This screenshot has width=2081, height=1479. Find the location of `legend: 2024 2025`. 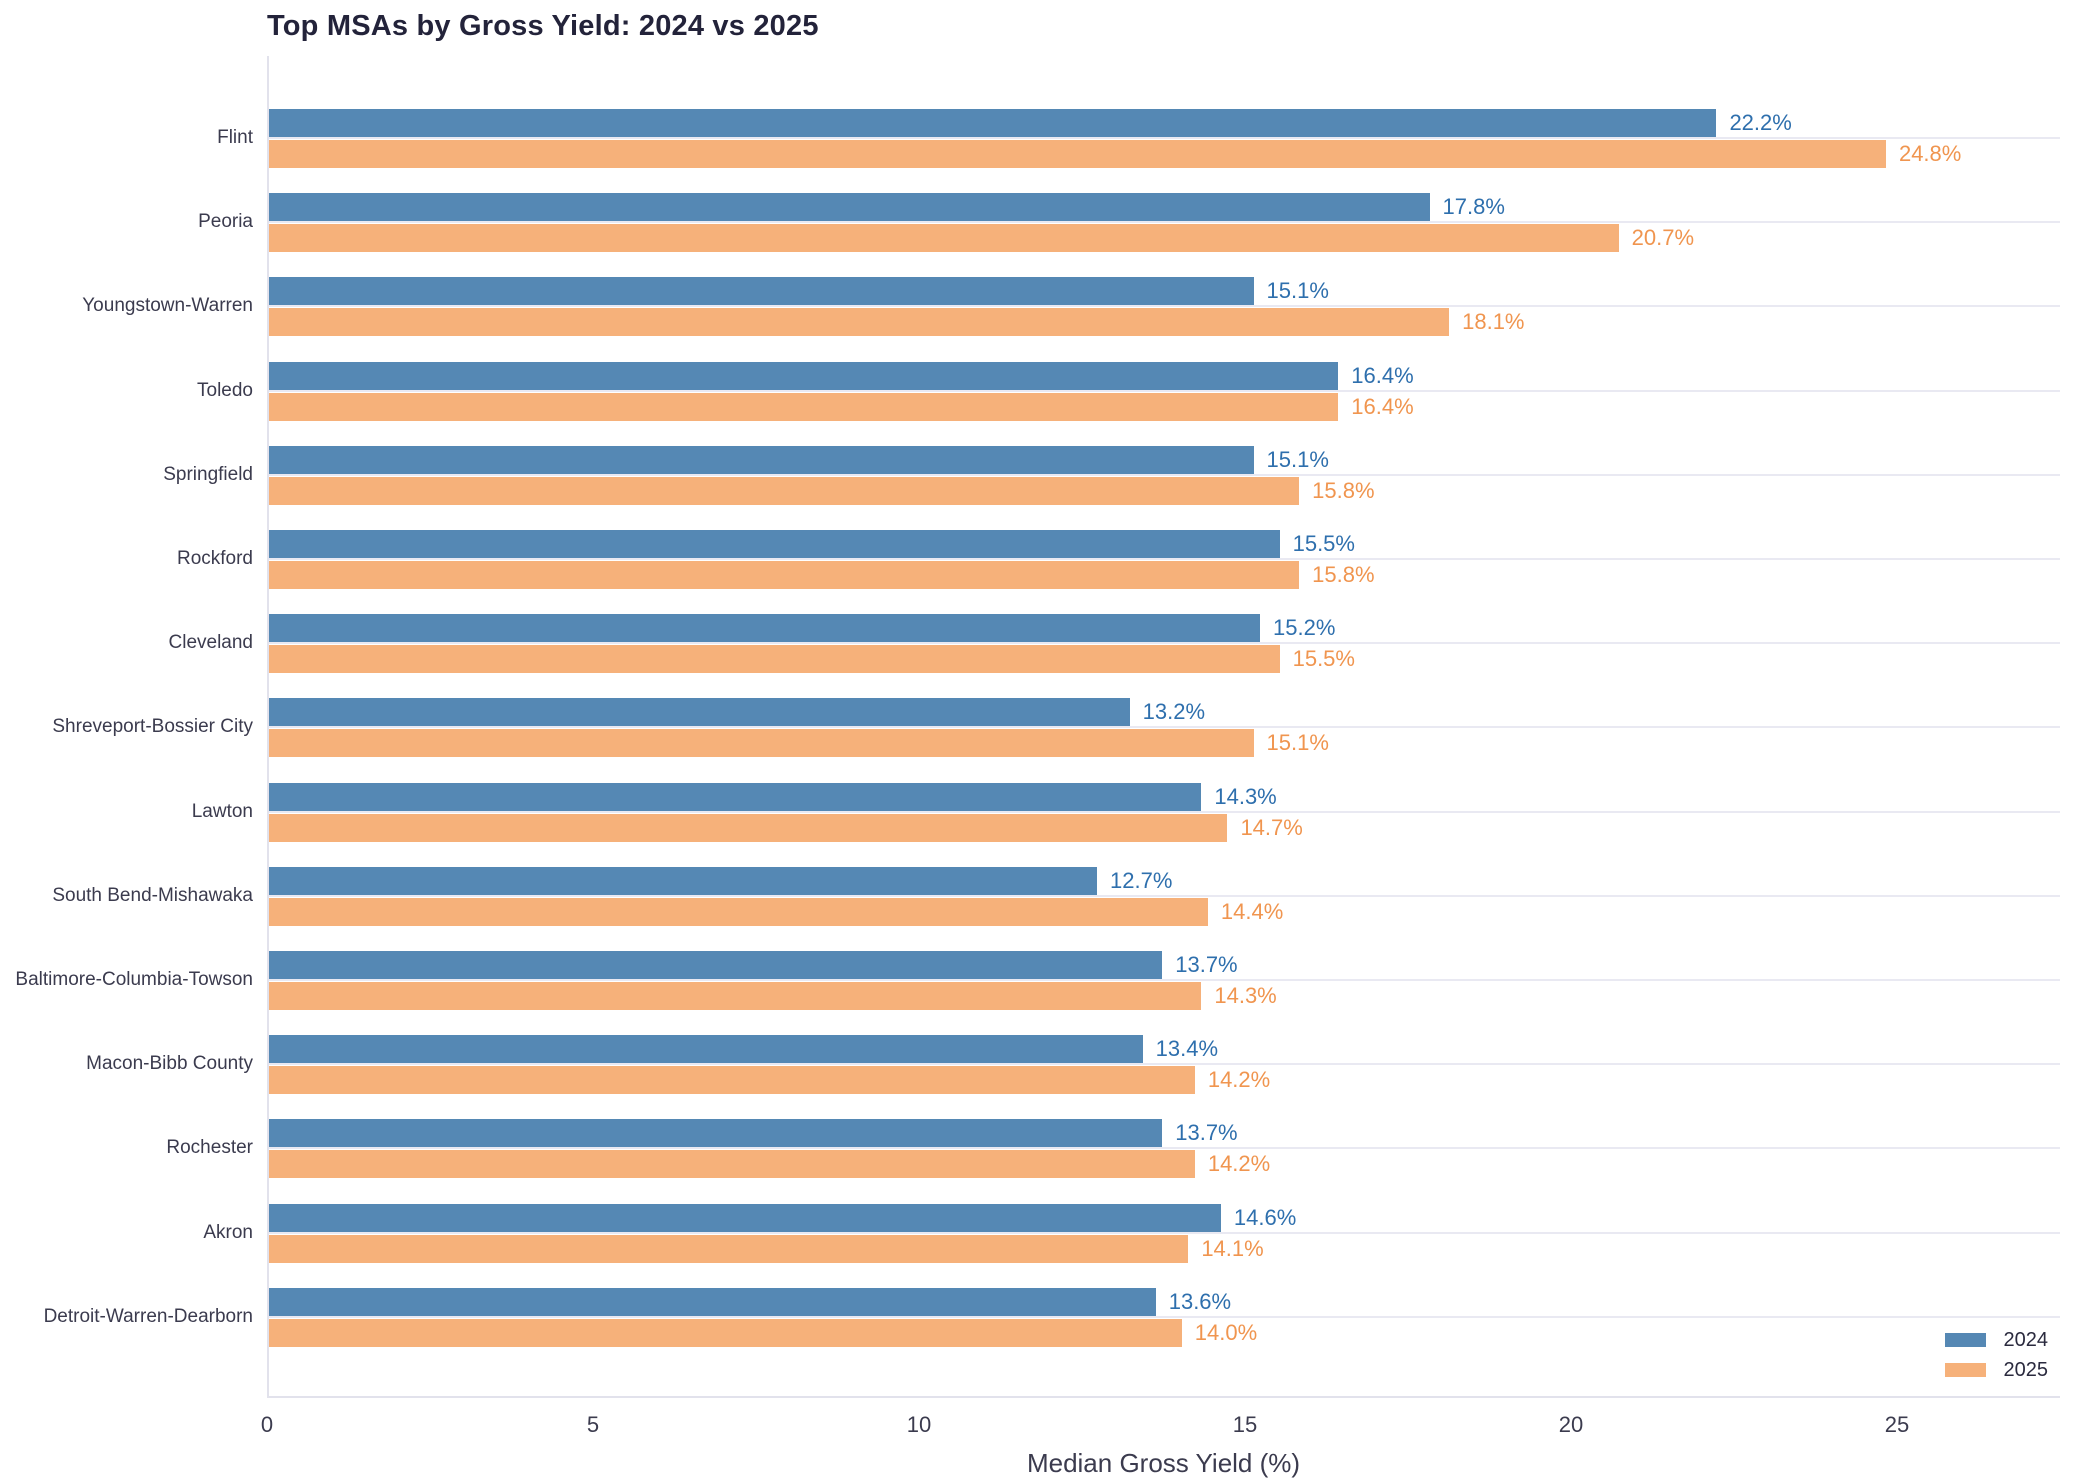

legend: 2024 2025 is located at coordinates (1996, 1355).